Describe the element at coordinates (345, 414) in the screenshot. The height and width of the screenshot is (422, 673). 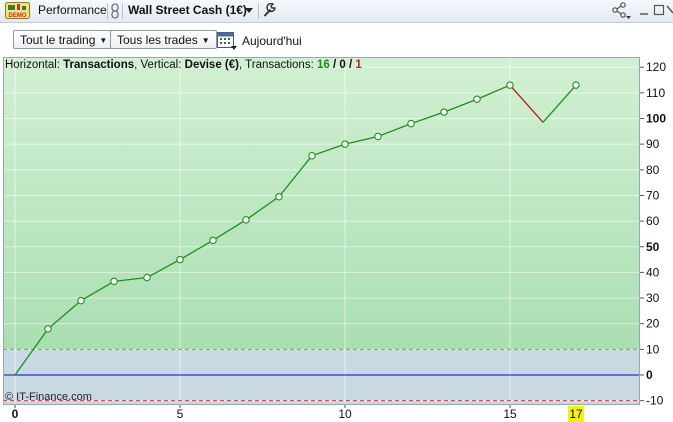
I see `x-tick-label: 10` at that location.